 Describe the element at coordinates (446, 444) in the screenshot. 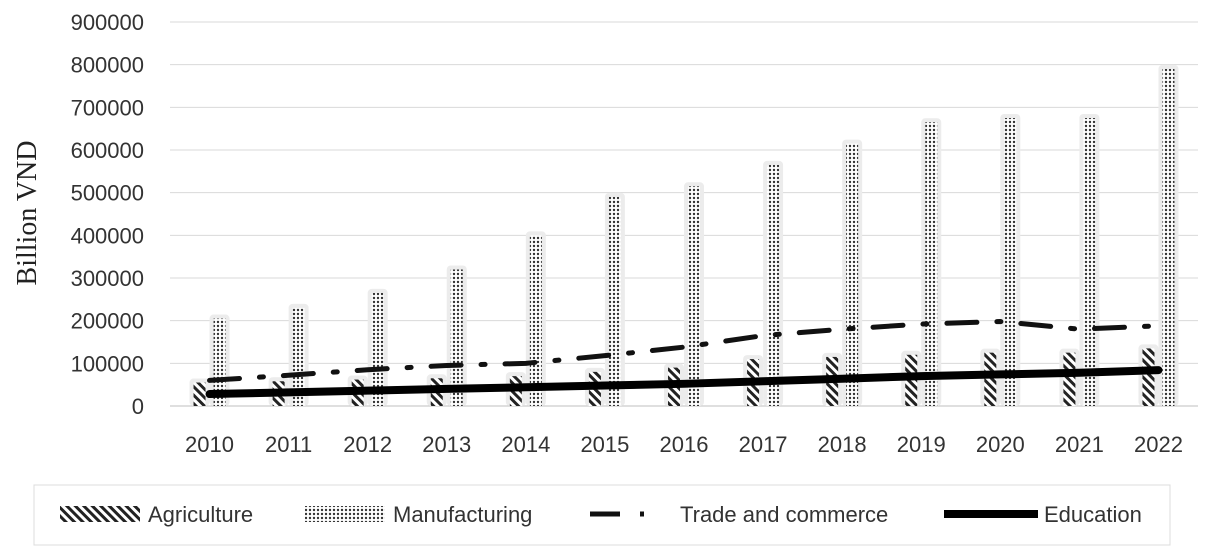

I see `x-tick-label: 2013` at that location.